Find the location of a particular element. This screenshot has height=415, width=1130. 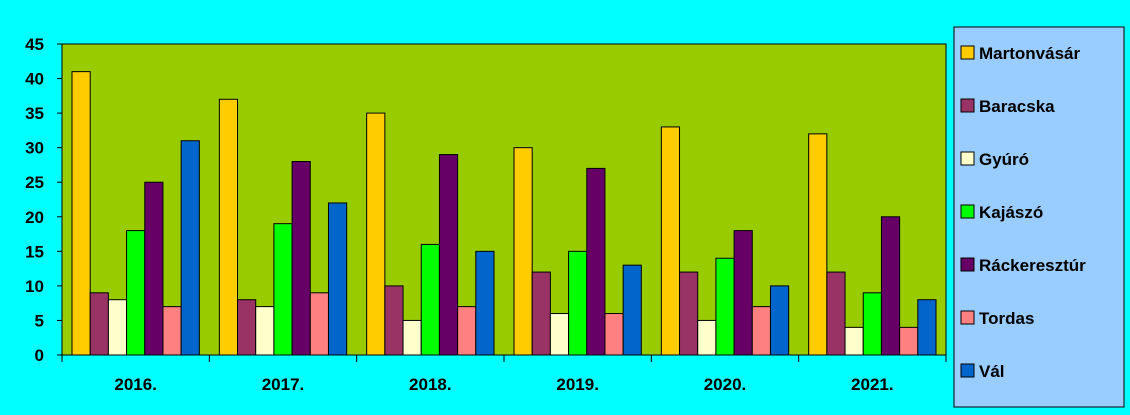

x-axis: 2016. 2017. 2018. 2019. 2020. 2021. is located at coordinates (504, 374).